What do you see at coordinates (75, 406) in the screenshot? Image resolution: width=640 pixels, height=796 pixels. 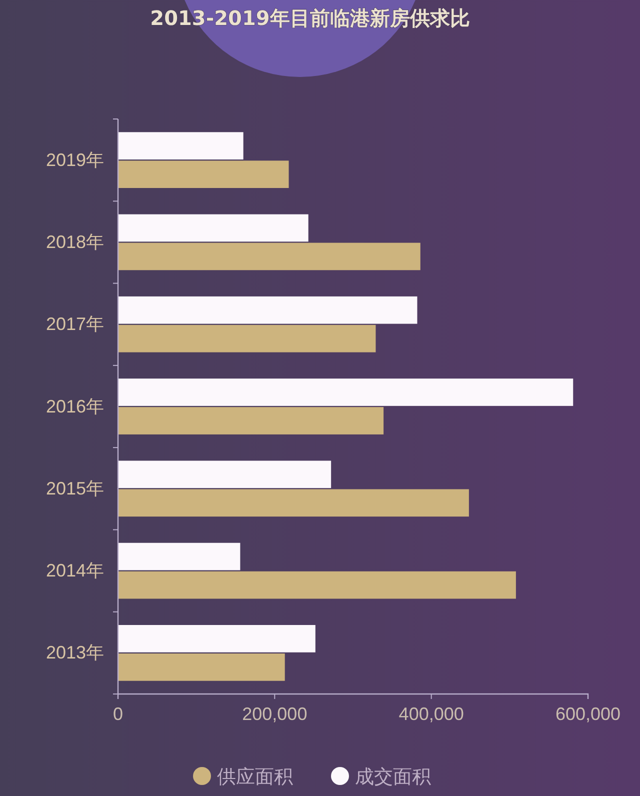 I see `y-tick-label: 2016年` at bounding box center [75, 406].